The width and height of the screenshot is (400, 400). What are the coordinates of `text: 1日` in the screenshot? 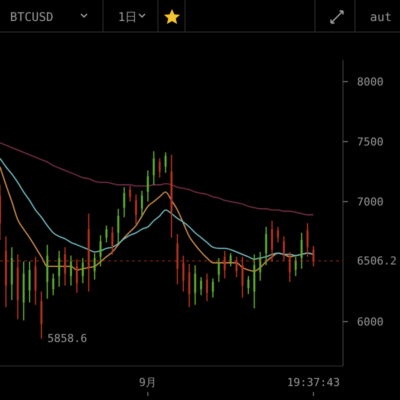 It's located at (128, 17).